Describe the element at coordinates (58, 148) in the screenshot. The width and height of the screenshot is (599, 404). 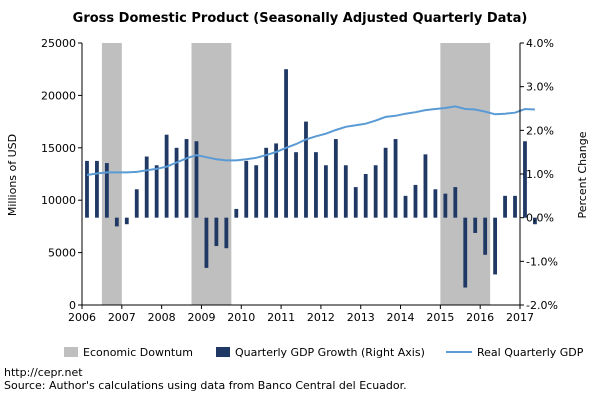
I see `left-tick-label: 15000` at that location.